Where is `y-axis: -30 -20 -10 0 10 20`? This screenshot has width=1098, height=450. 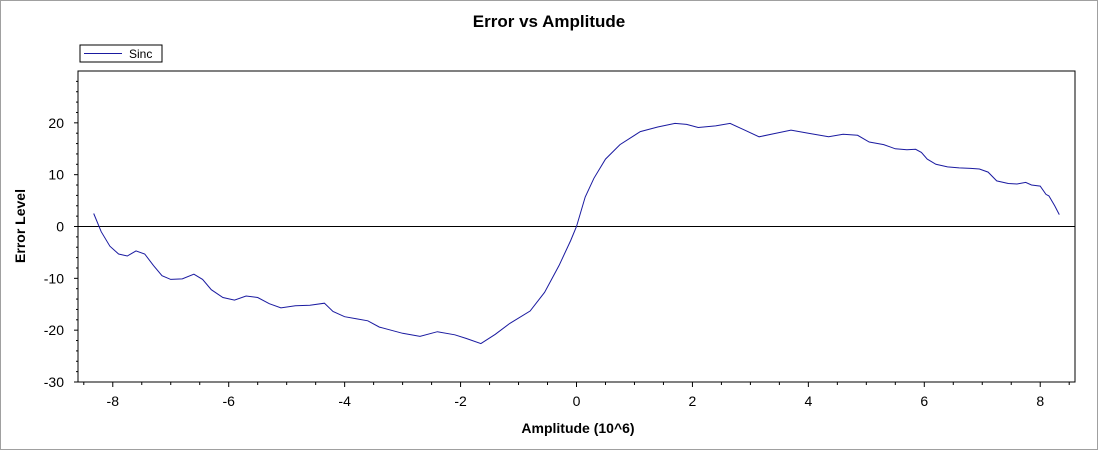 y-axis: -30 -20 -10 0 10 20 is located at coordinates (61, 235).